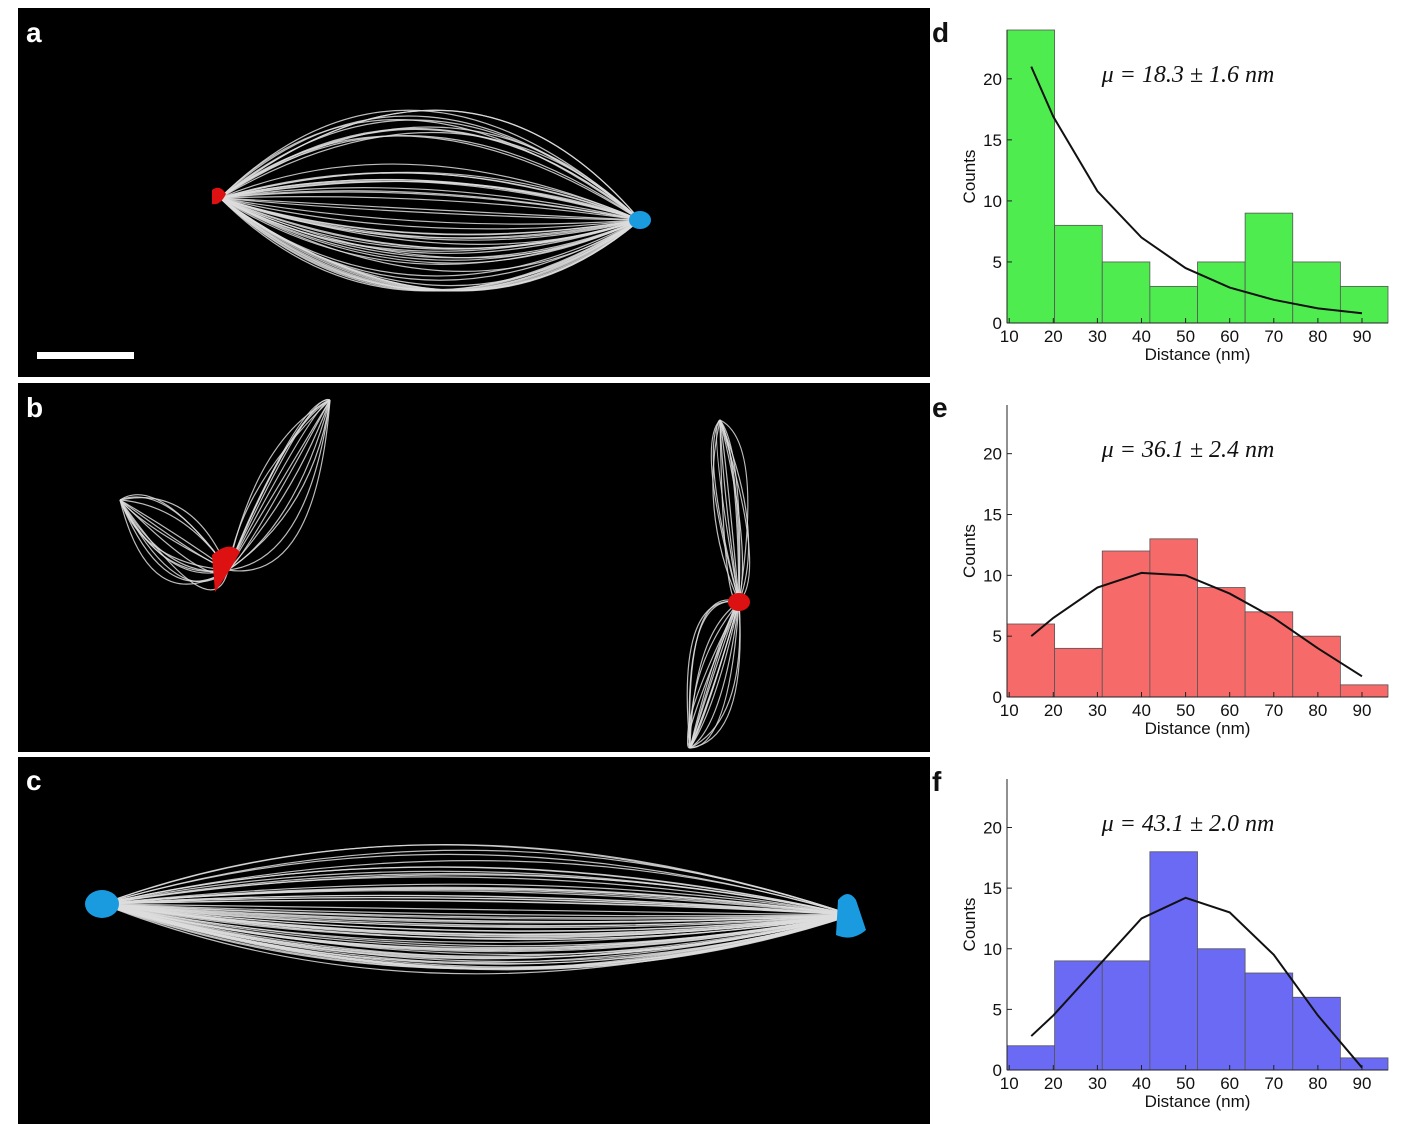  I want to click on panel-letter: e, so click(940, 407).